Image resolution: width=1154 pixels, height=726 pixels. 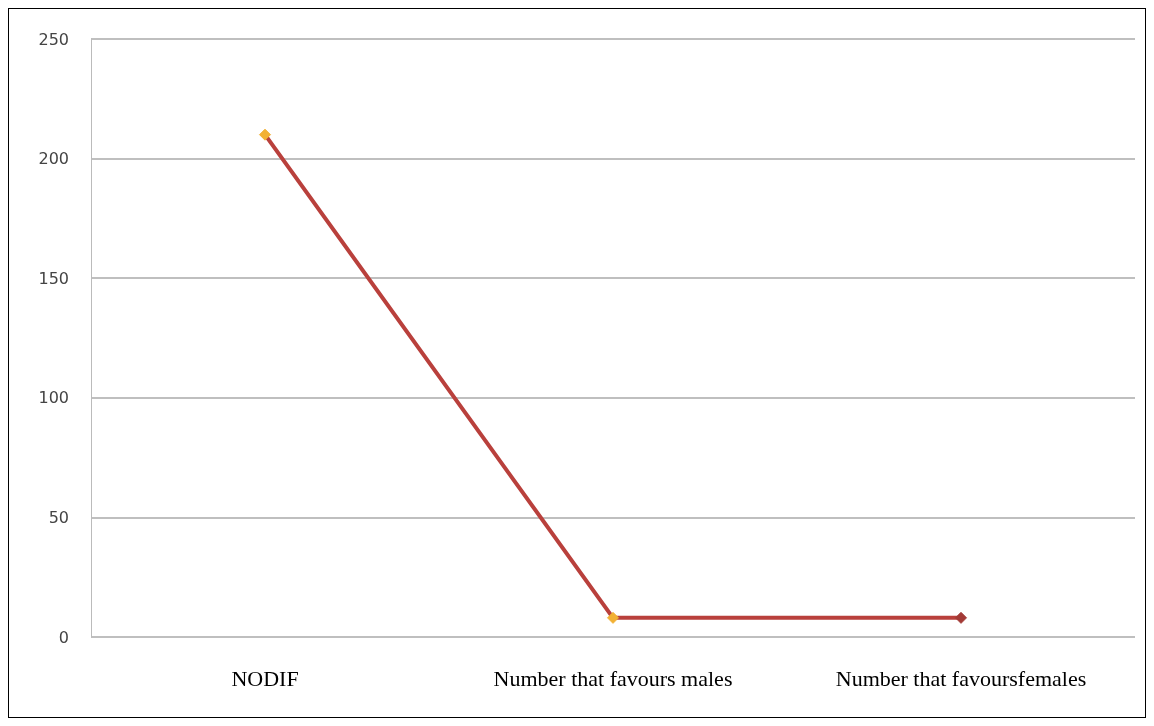 What do you see at coordinates (613, 678) in the screenshot?
I see `x-tick-label: Number that favours males` at bounding box center [613, 678].